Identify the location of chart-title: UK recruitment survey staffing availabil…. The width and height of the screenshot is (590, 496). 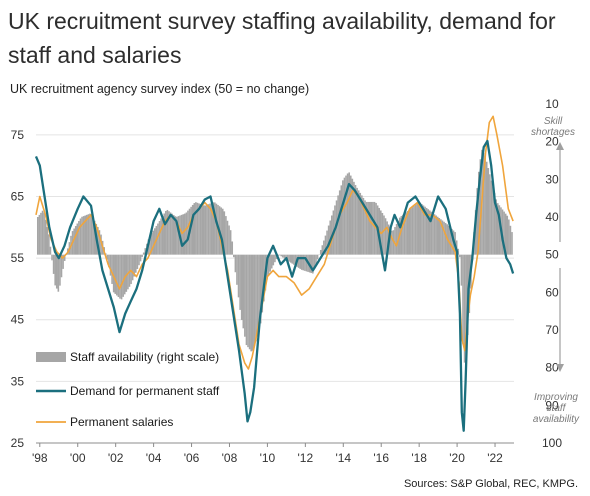
(282, 38).